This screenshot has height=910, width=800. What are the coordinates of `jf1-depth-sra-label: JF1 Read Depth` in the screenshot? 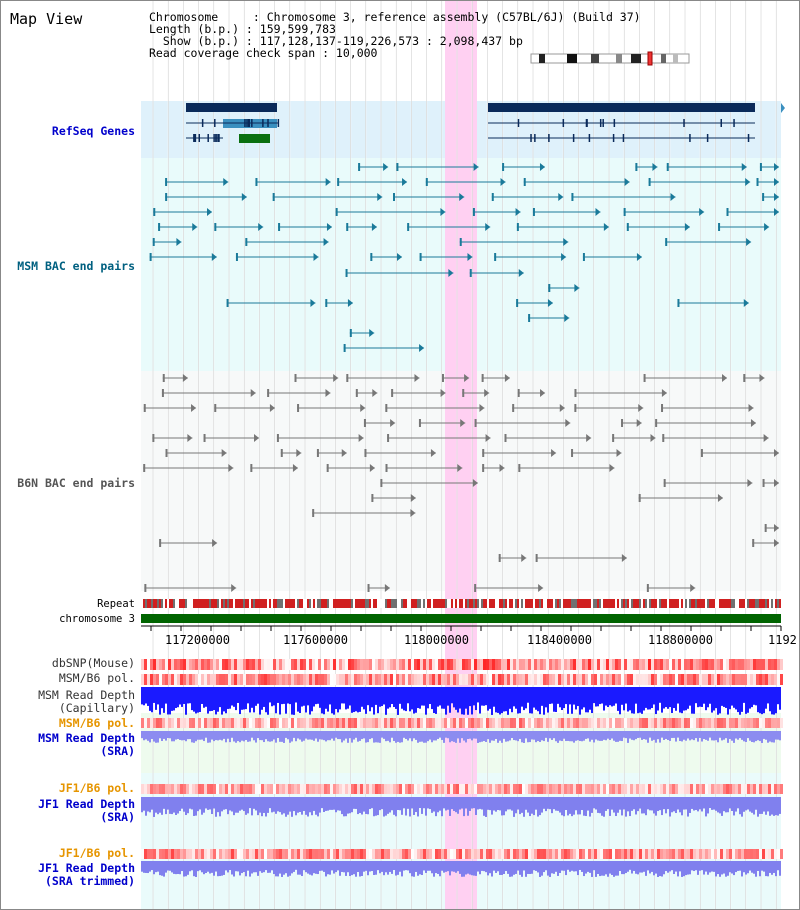 It's located at (86, 804).